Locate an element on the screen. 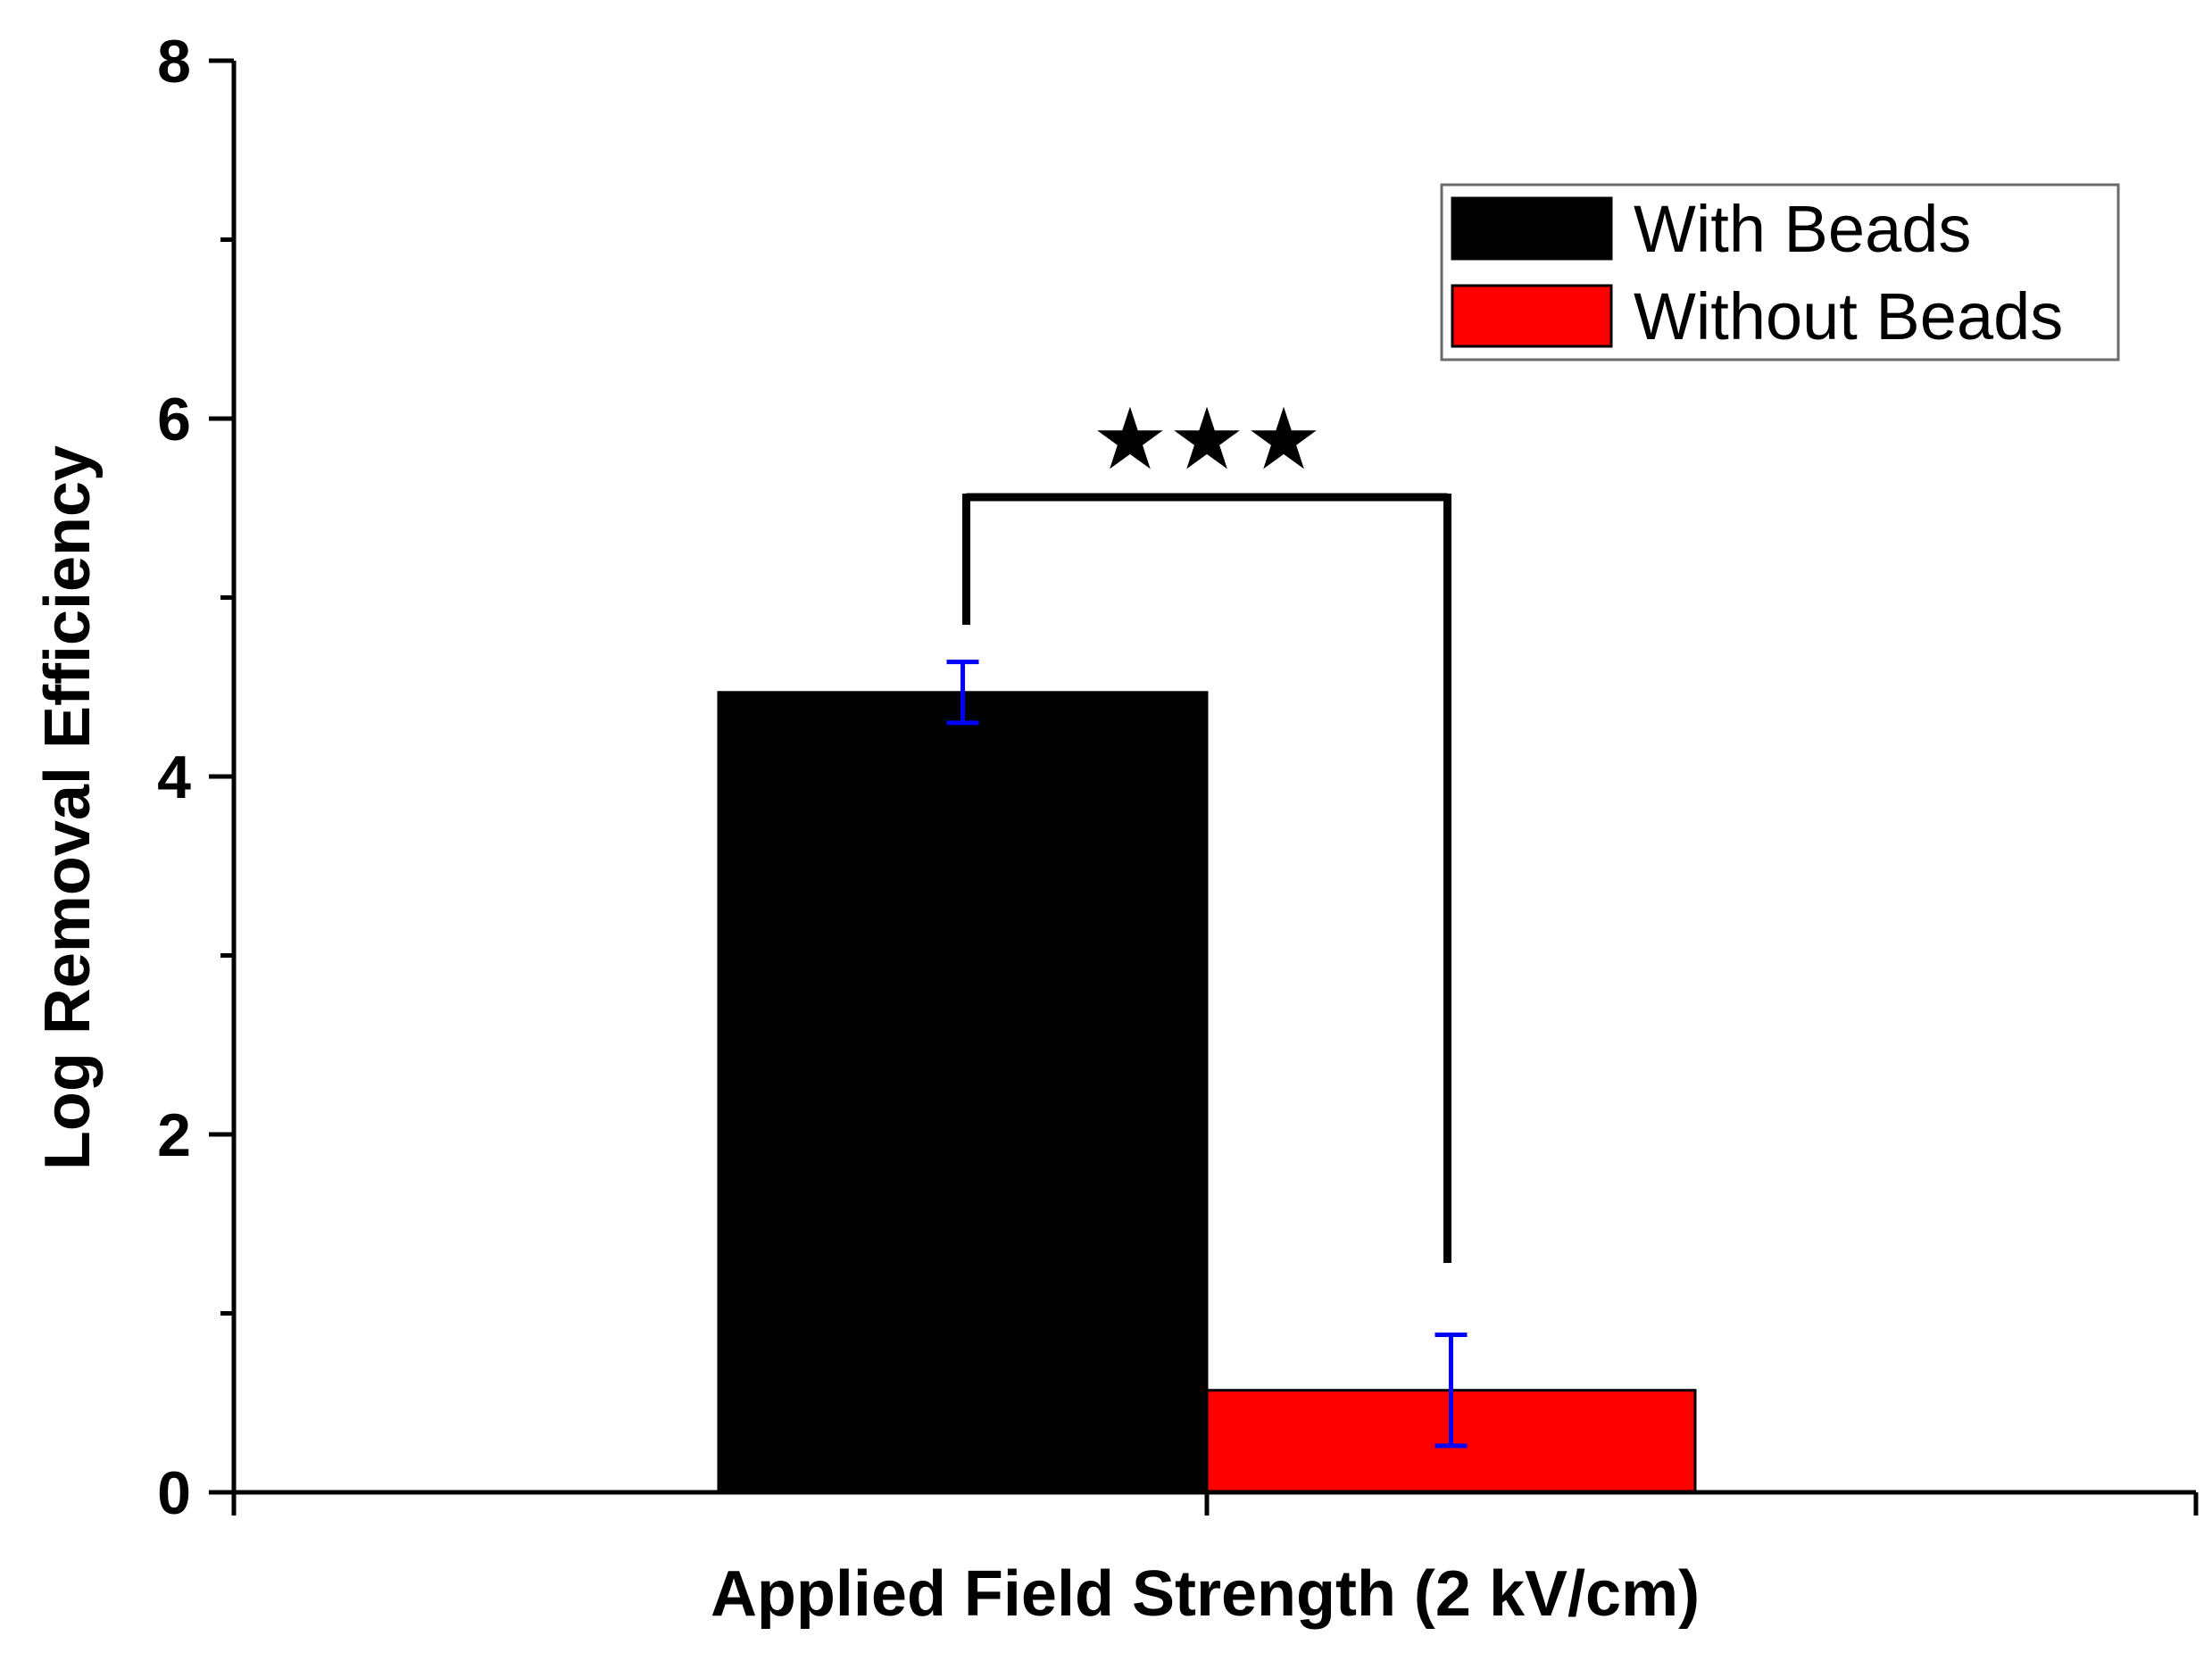 Image resolution: width=2212 pixels, height=1661 pixels. legend: With Beads Without Beads is located at coordinates (1780, 272).